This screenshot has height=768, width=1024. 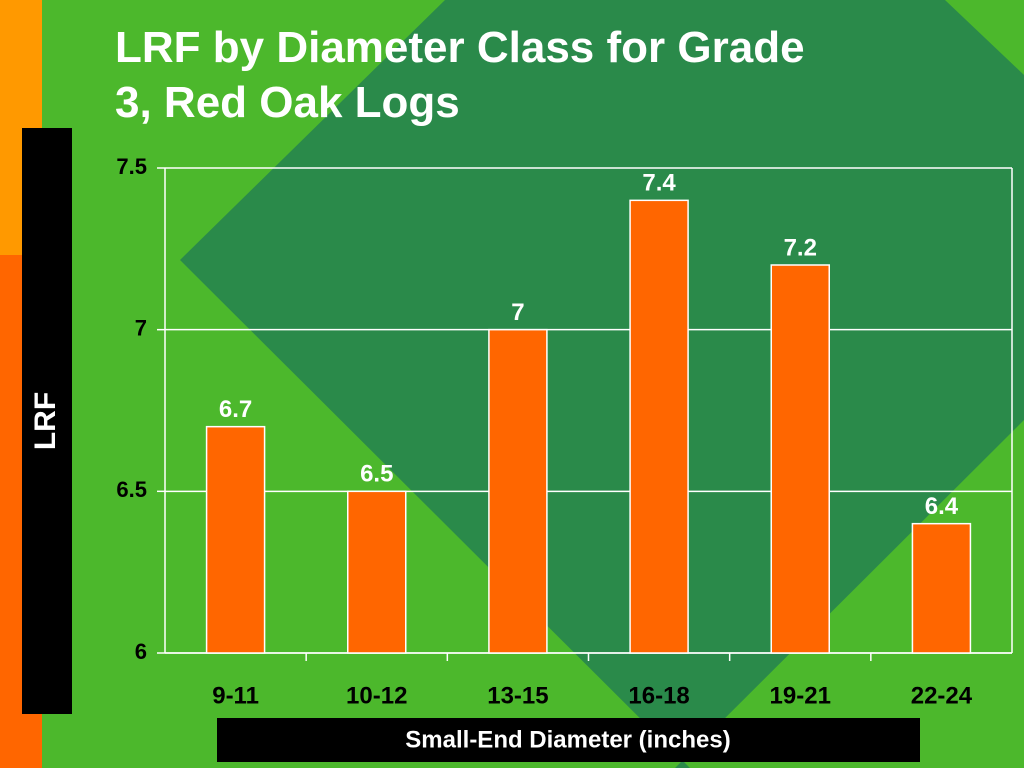 I want to click on x-tick-label: 13-15, so click(x=517, y=695).